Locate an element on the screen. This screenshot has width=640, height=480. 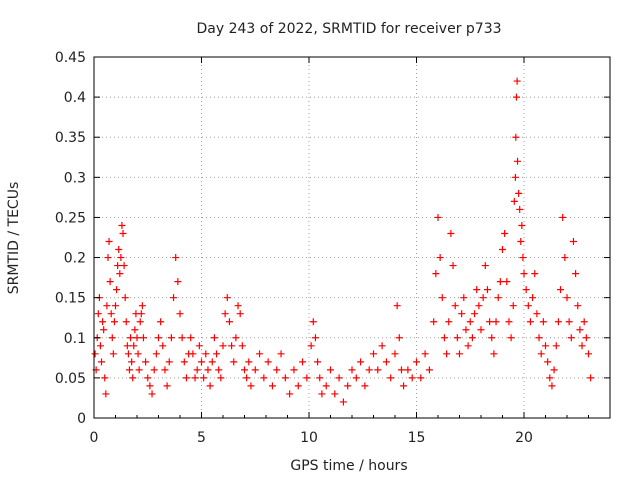
y-tick-label: 0.05 is located at coordinates (70, 379).